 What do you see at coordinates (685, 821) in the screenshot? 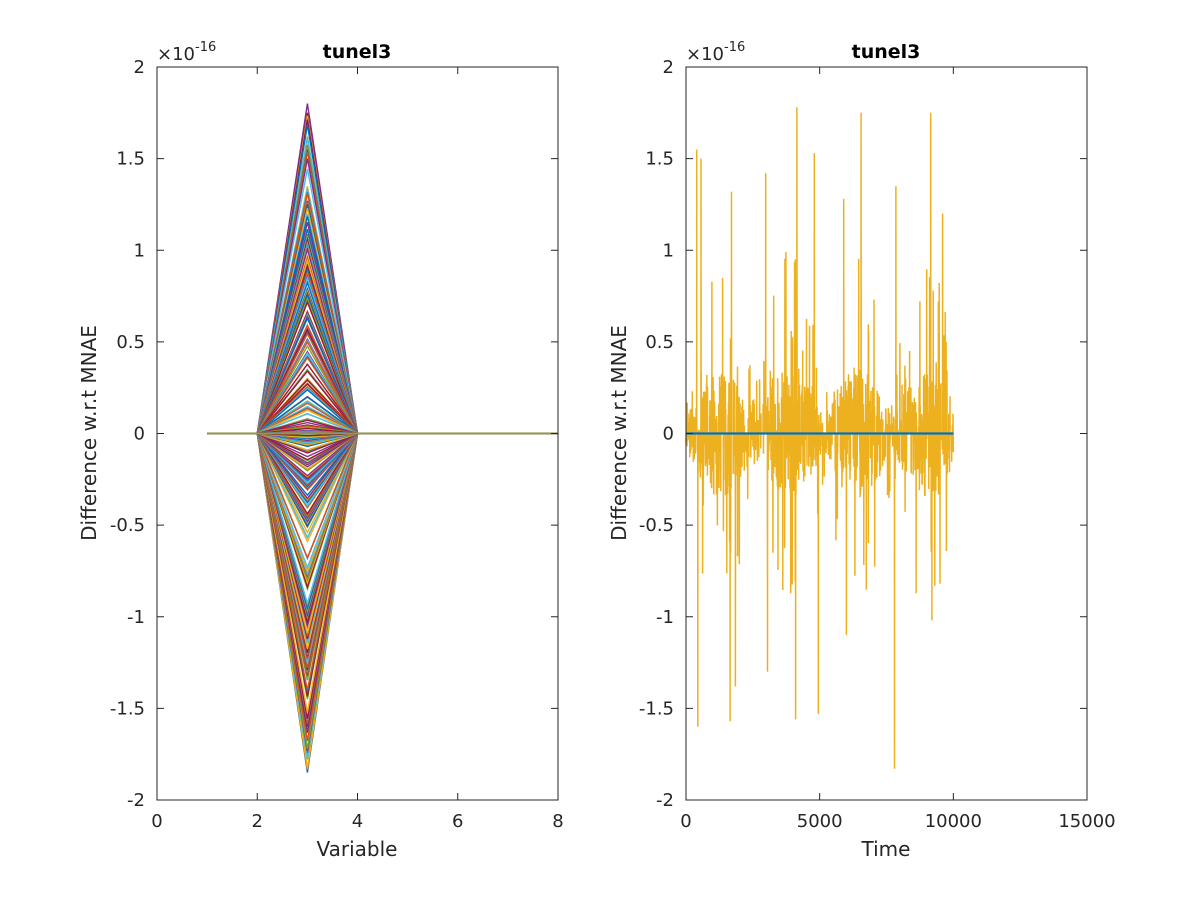
I see `right-x-tick-label: 0` at bounding box center [685, 821].